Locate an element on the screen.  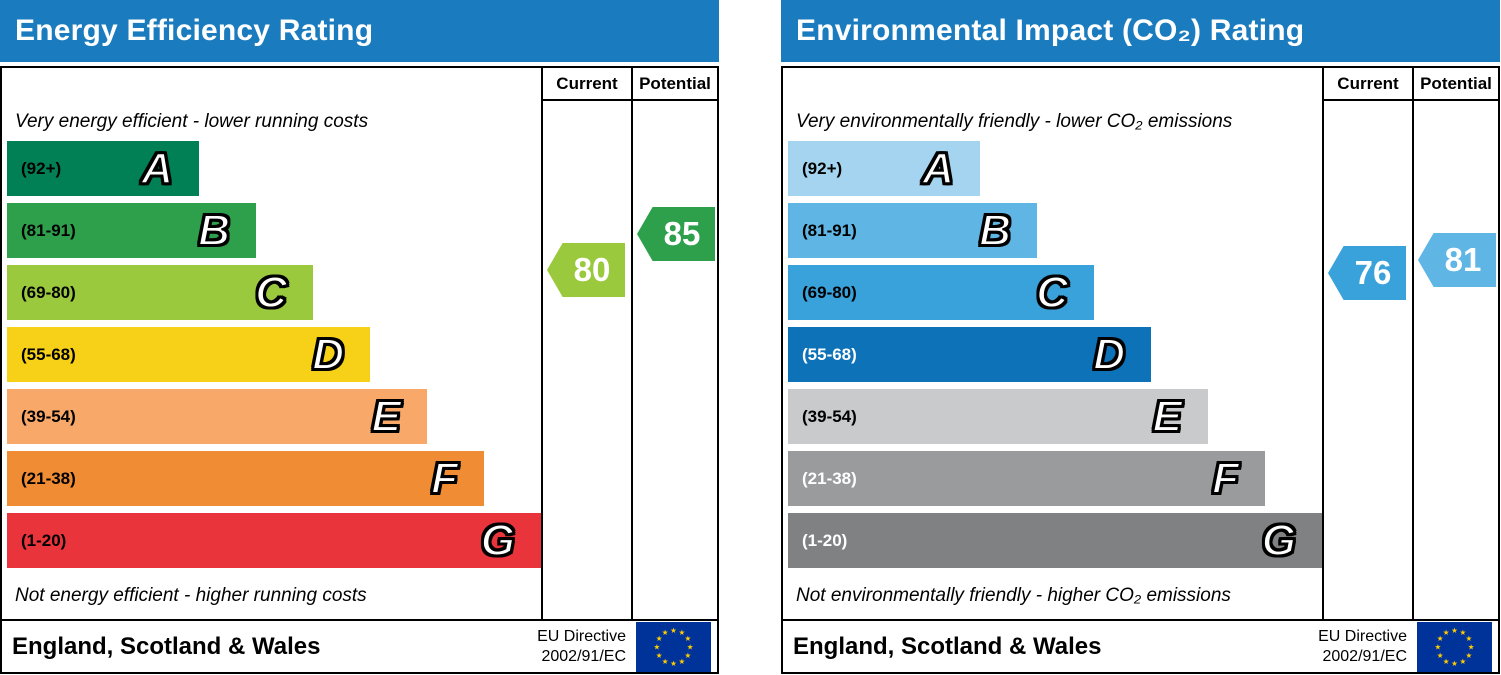
band-c: (69-80) C is located at coordinates (160, 292).